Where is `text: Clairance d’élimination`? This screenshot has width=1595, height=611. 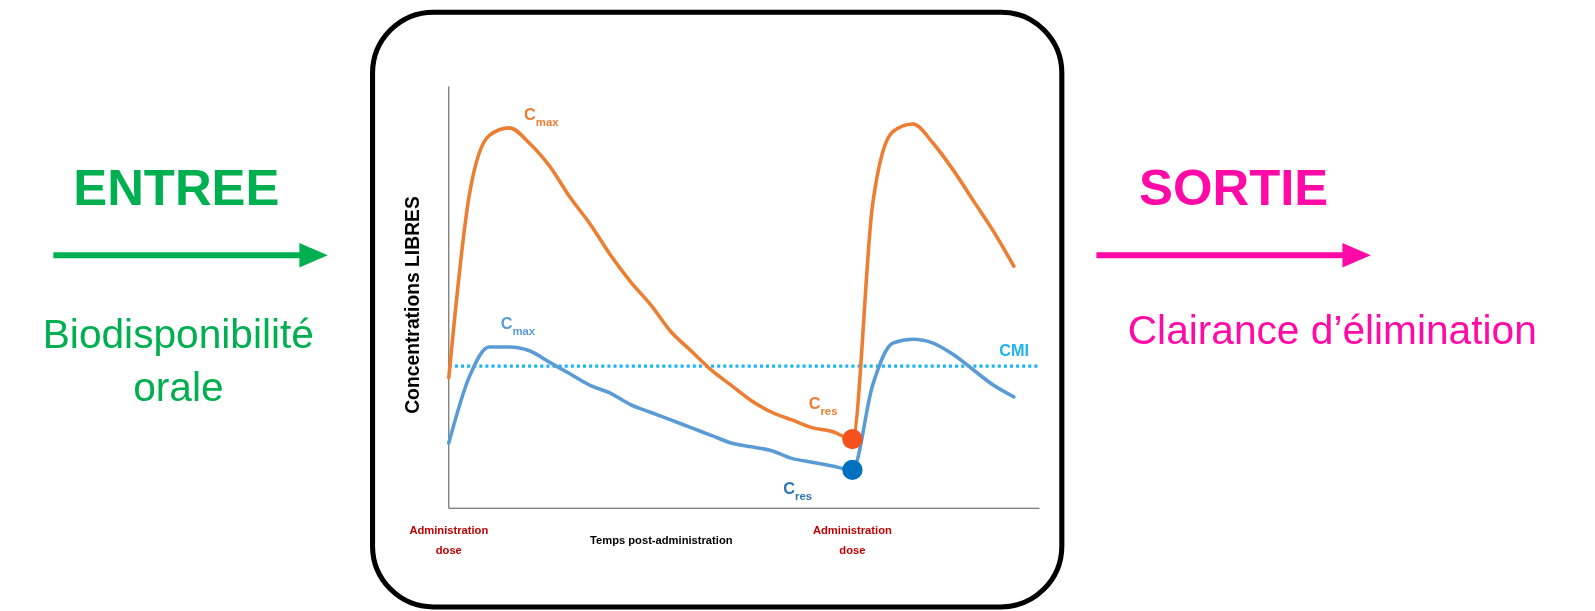
text: Clairance d’élimination is located at coordinates (1332, 329).